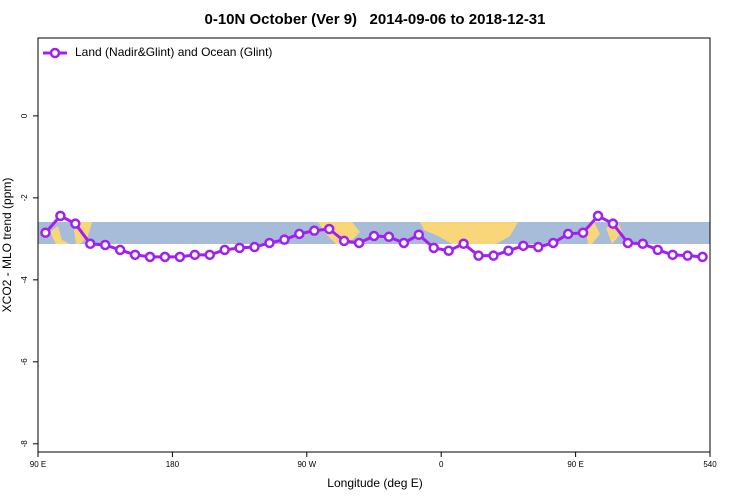 The height and width of the screenshot is (500, 750). What do you see at coordinates (24, 444) in the screenshot?
I see `y-tick-label: -8` at bounding box center [24, 444].